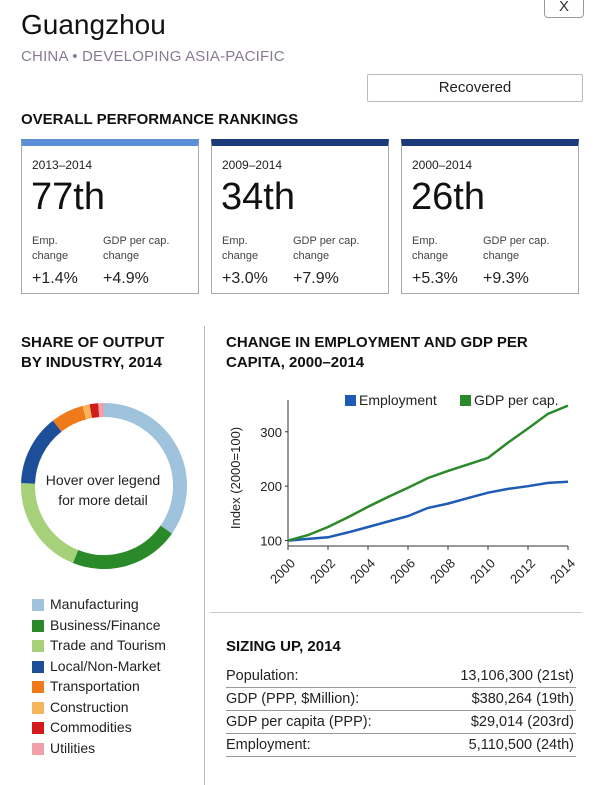 This screenshot has width=598, height=785. I want to click on y-tick-label: 200, so click(271, 486).